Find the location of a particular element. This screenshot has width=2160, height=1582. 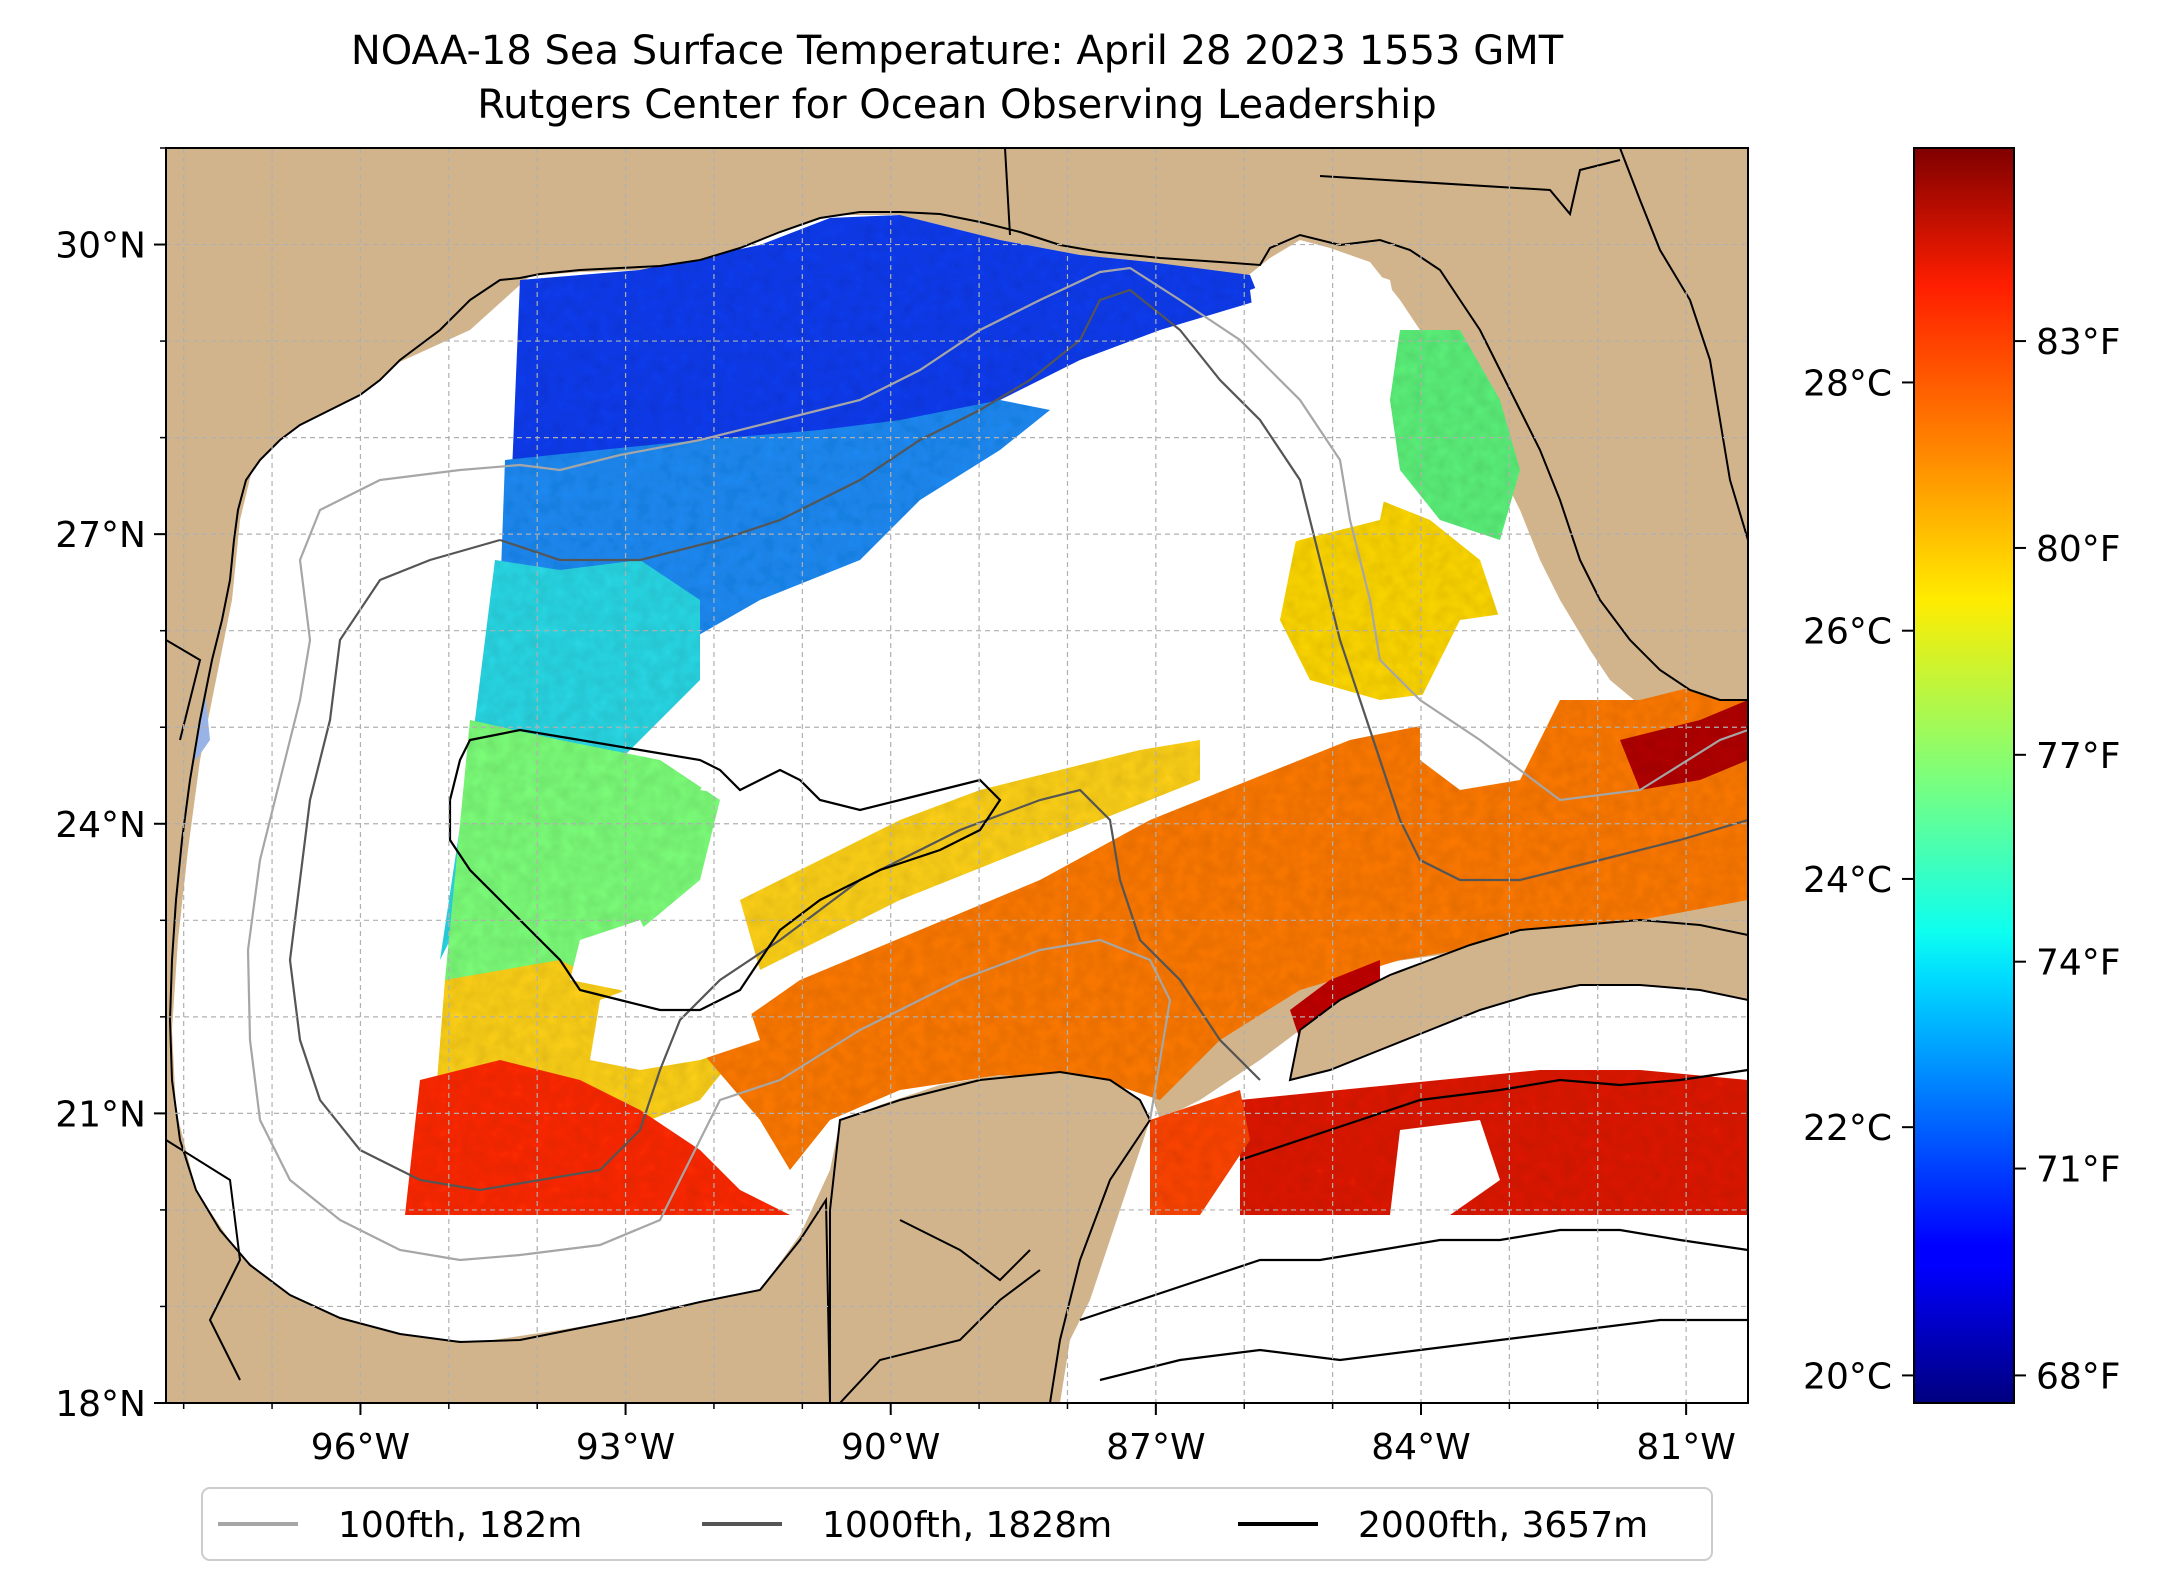

colorbar-c-tick-label: 22°C is located at coordinates (1847, 1128).